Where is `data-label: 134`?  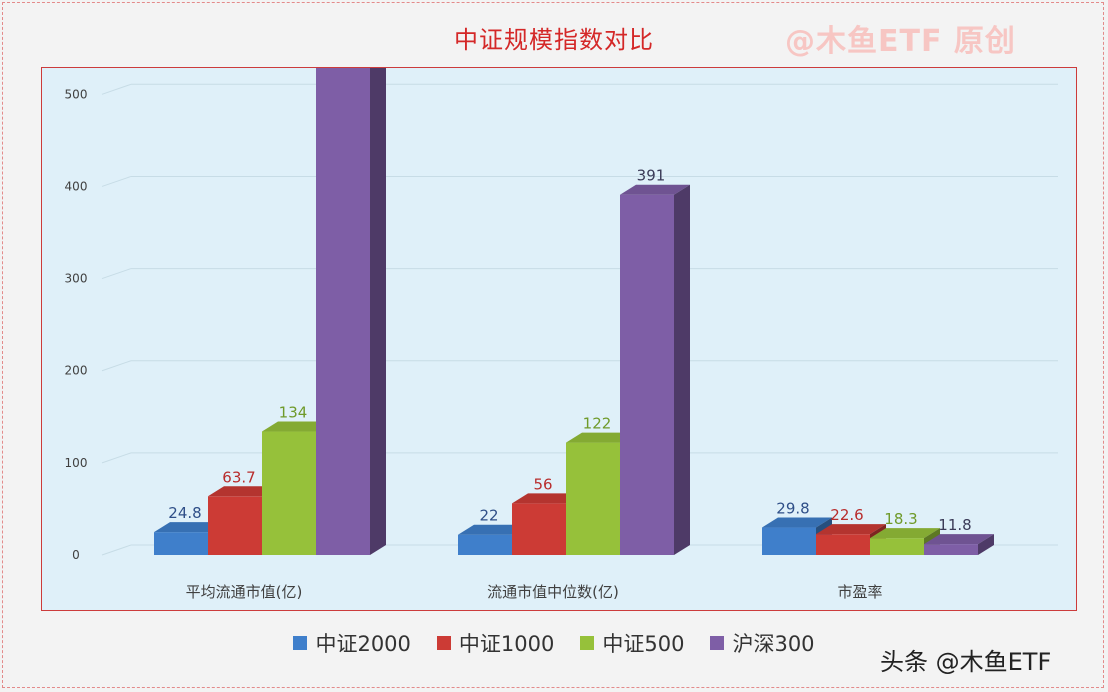
data-label: 134 is located at coordinates (293, 413).